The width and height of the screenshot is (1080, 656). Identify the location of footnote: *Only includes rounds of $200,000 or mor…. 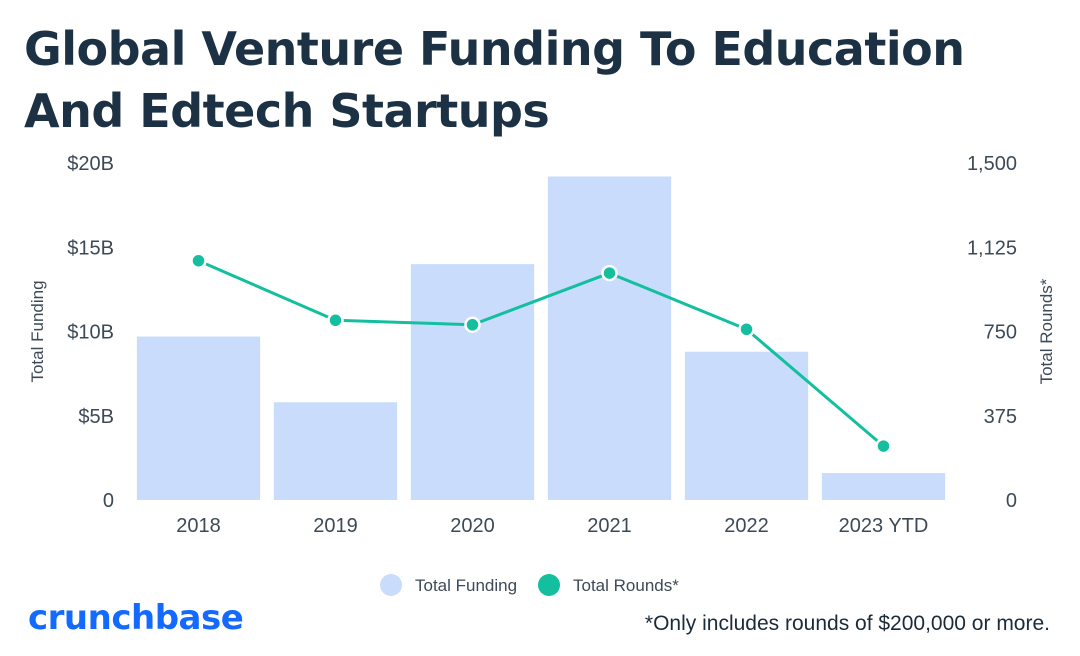
(847, 623).